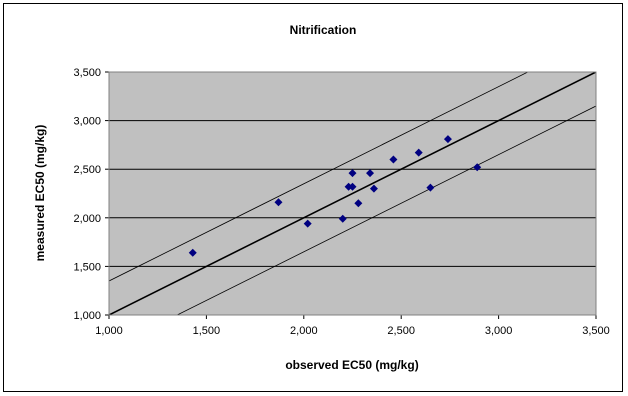 The height and width of the screenshot is (396, 628). What do you see at coordinates (109, 331) in the screenshot?
I see `x-tick-label: 1,000` at bounding box center [109, 331].